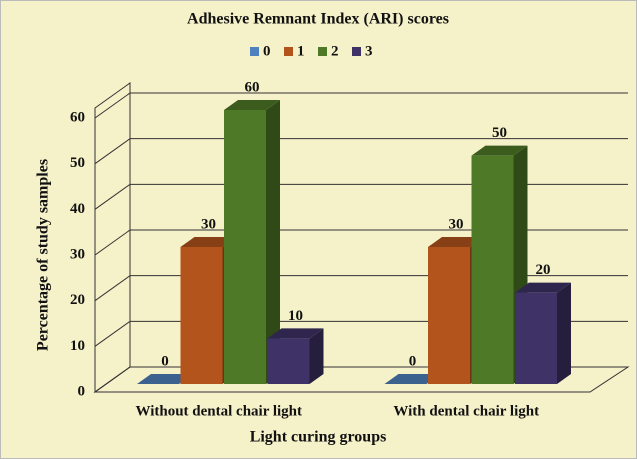 The image size is (637, 459). Describe the element at coordinates (77, 117) in the screenshot. I see `y-tick-label: 60` at that location.